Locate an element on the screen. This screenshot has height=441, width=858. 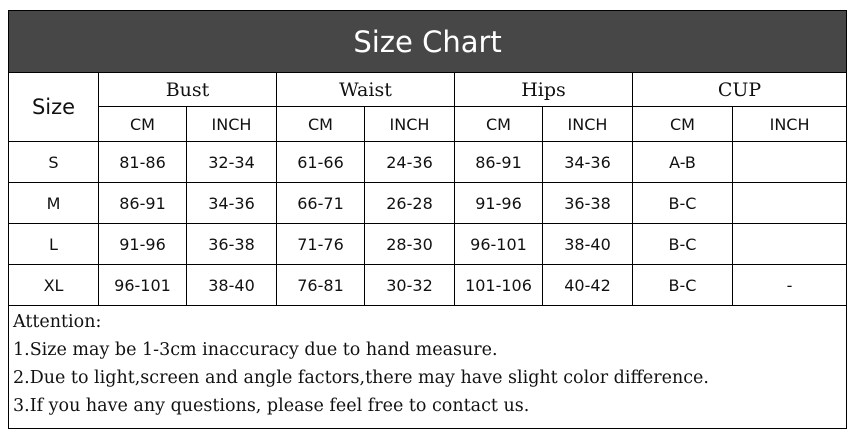
value-cell: 28-30 is located at coordinates (409, 244).